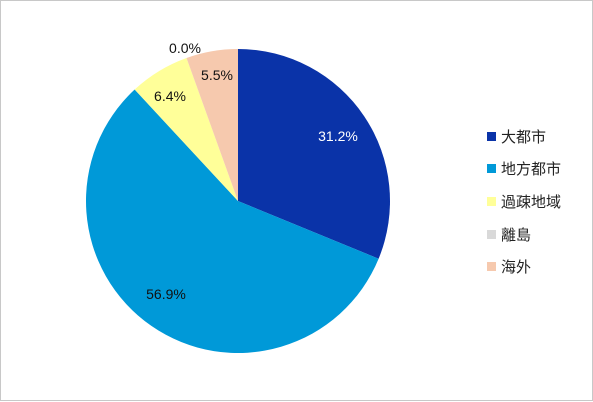 This screenshot has height=402, width=593. Describe the element at coordinates (523, 137) in the screenshot. I see `legend-label-大都市: 大都市` at that location.